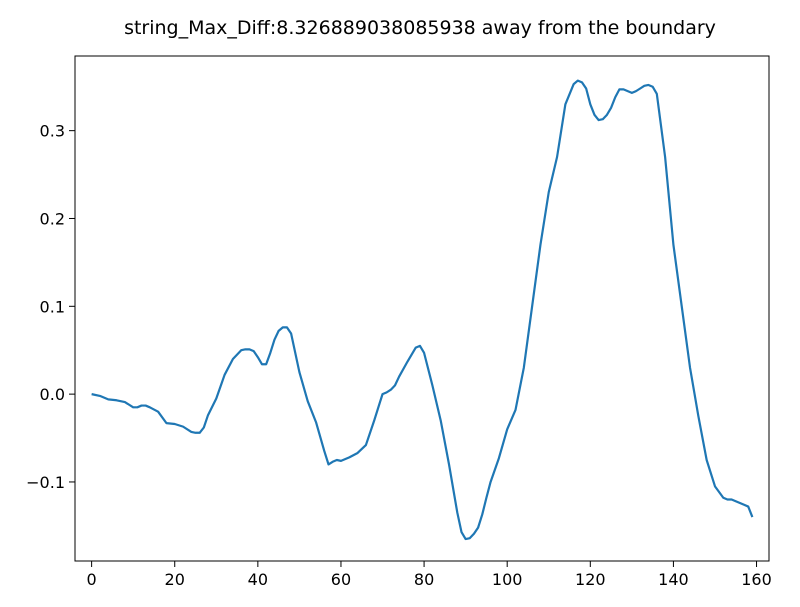 The width and height of the screenshot is (800, 607). I want to click on x-tick-label: 60, so click(341, 579).